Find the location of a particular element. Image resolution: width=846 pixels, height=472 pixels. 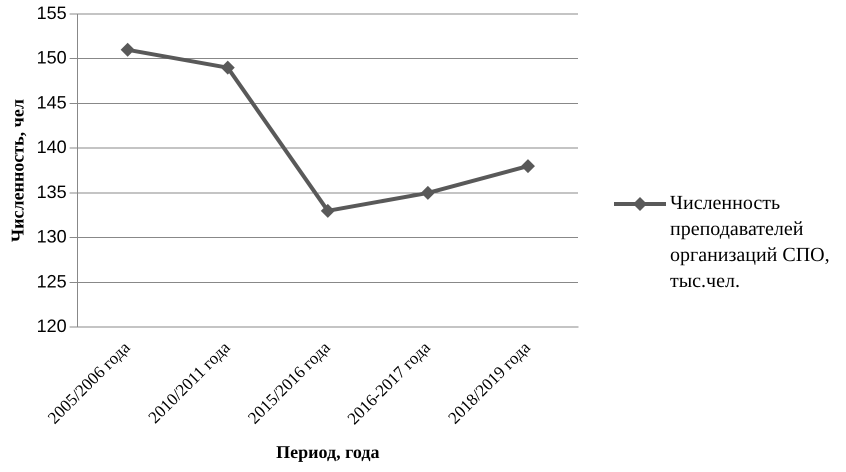

y-tick-label: 130 is located at coordinates (51, 236).